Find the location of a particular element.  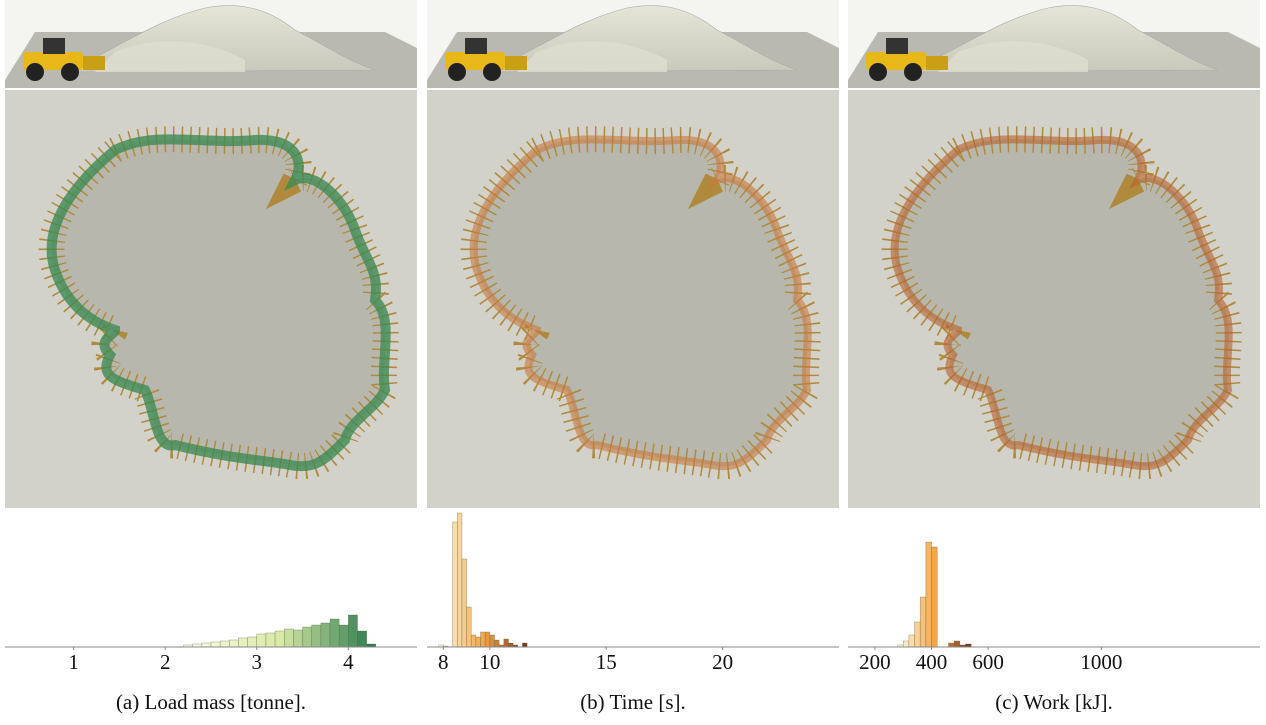

x-tick-label: 1000 is located at coordinates (1101, 662).